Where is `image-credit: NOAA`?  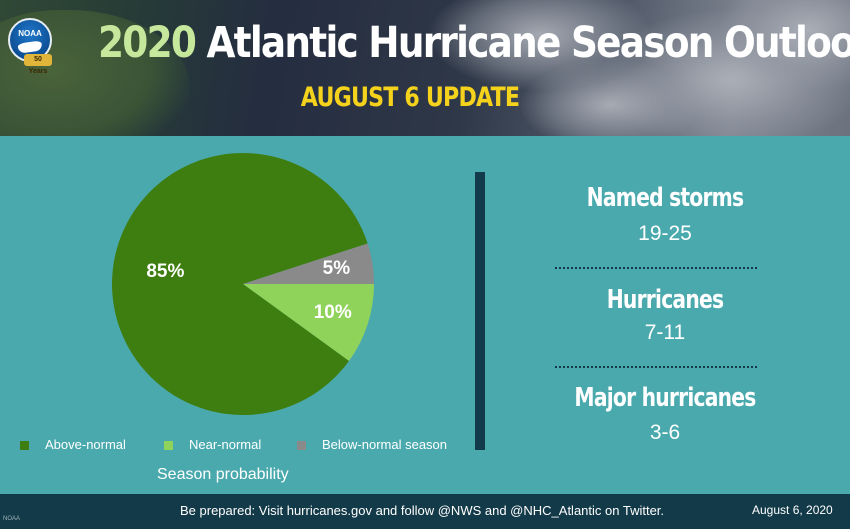 image-credit: NOAA is located at coordinates (12, 519).